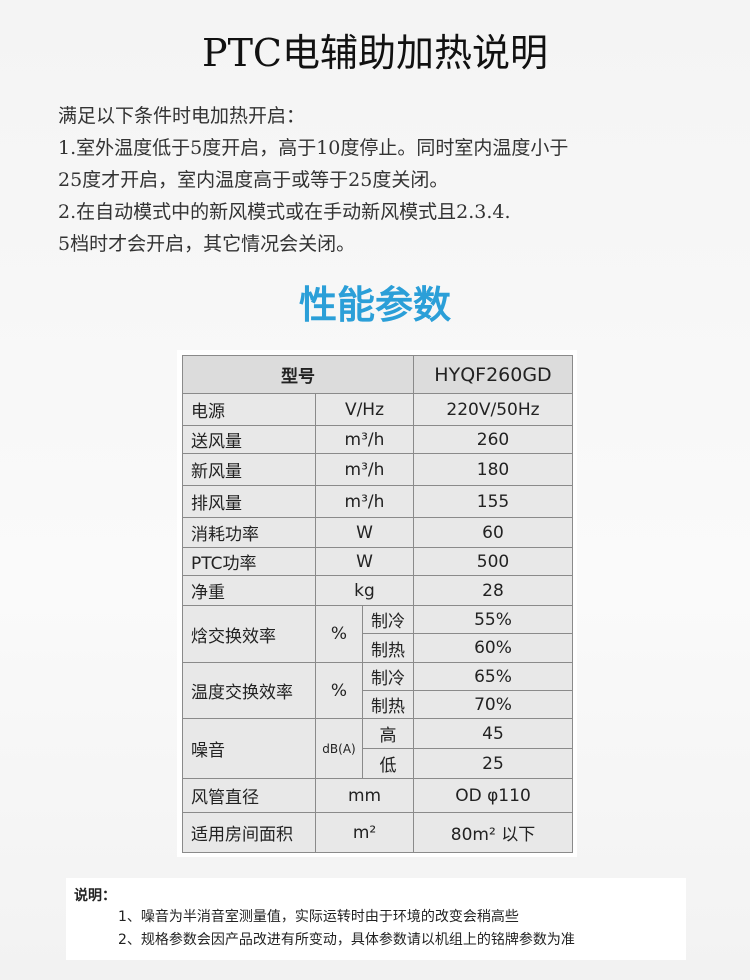  Describe the element at coordinates (493, 676) in the screenshot. I see `row-value: 65%` at that location.